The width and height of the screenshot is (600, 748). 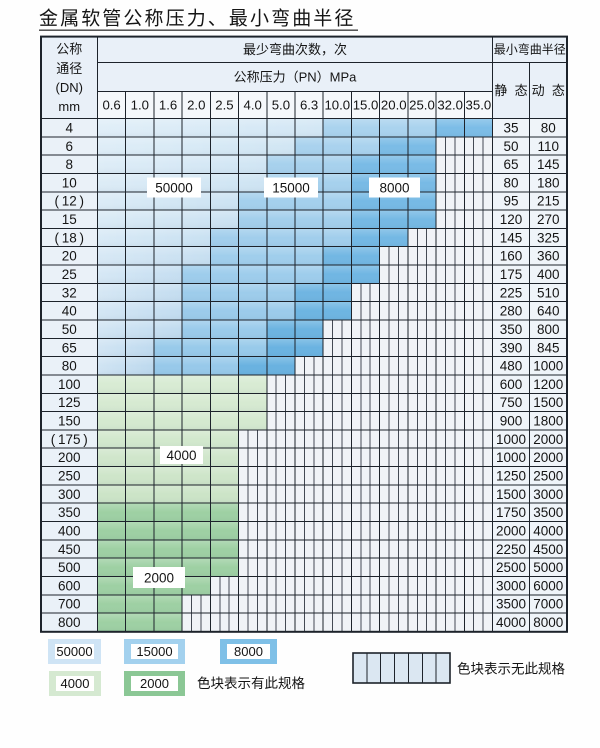 What do you see at coordinates (511, 292) in the screenshot?
I see `svg-text: 225` at bounding box center [511, 292].